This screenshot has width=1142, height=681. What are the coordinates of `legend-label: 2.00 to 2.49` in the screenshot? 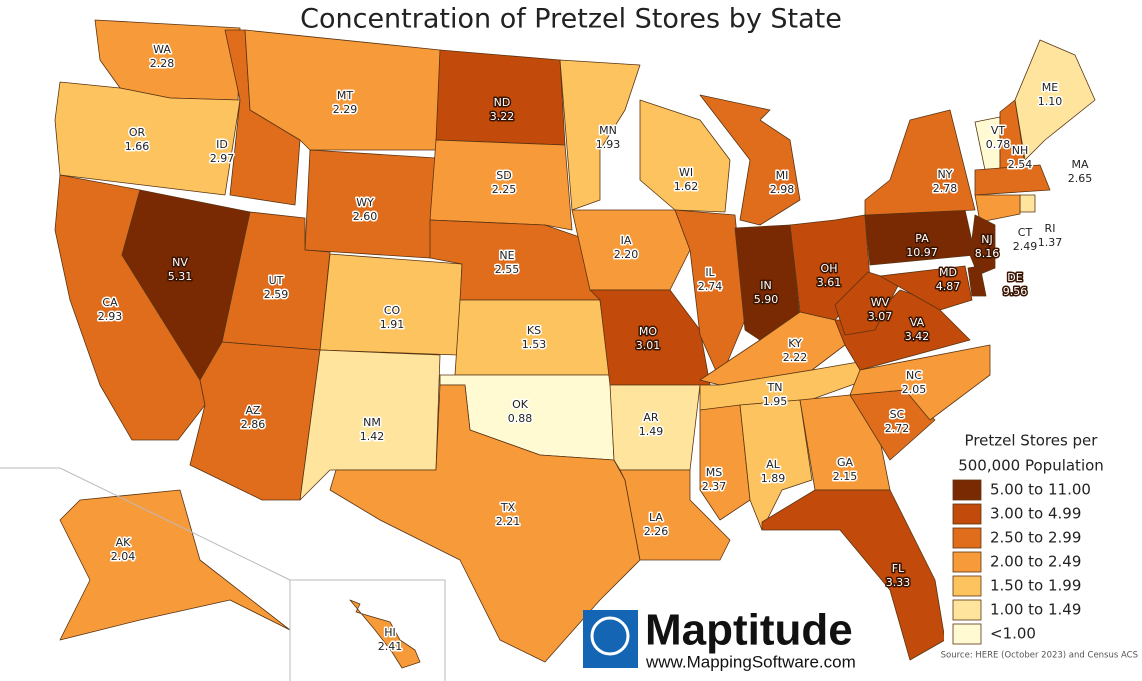 It's located at (1035, 562).